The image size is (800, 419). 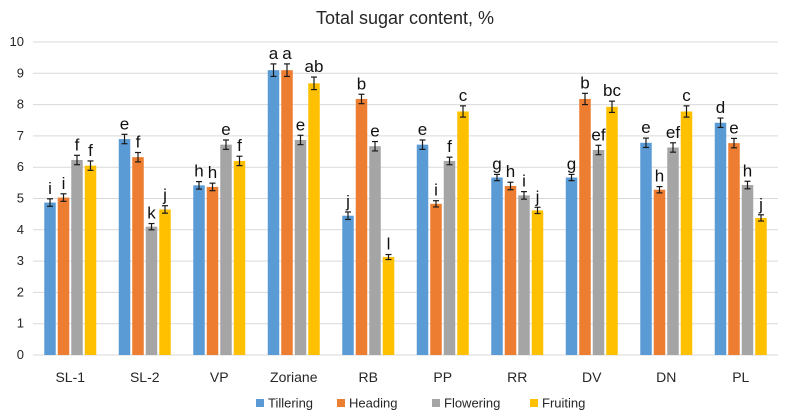 What do you see at coordinates (740, 377) in the screenshot?
I see `x-tick-label: PL` at bounding box center [740, 377].